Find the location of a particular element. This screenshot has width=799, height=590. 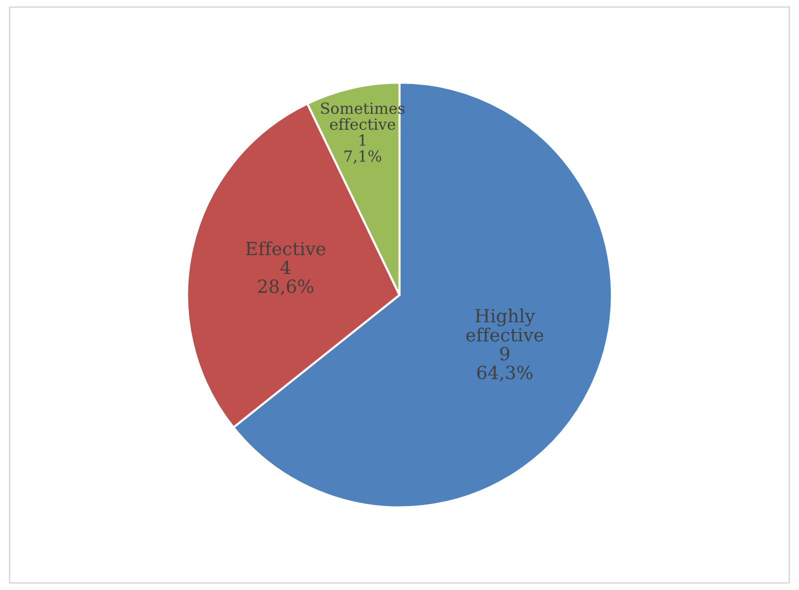

data-label: 9 64,3% is located at coordinates (504, 364).